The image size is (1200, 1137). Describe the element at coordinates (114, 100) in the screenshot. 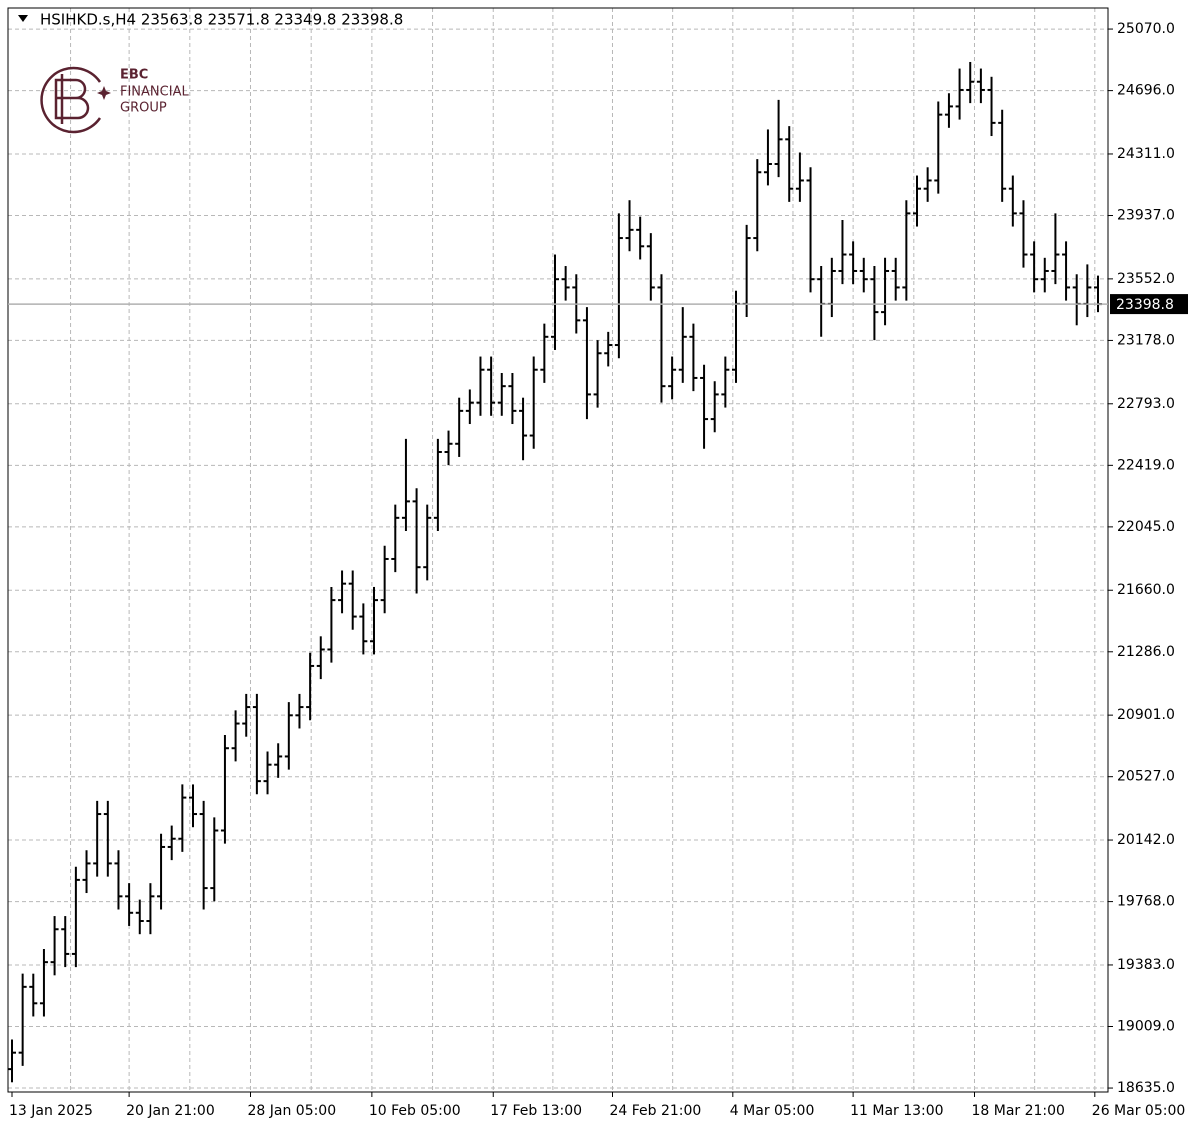

I see `logo: EBC FINANCIAL GROUP` at that location.